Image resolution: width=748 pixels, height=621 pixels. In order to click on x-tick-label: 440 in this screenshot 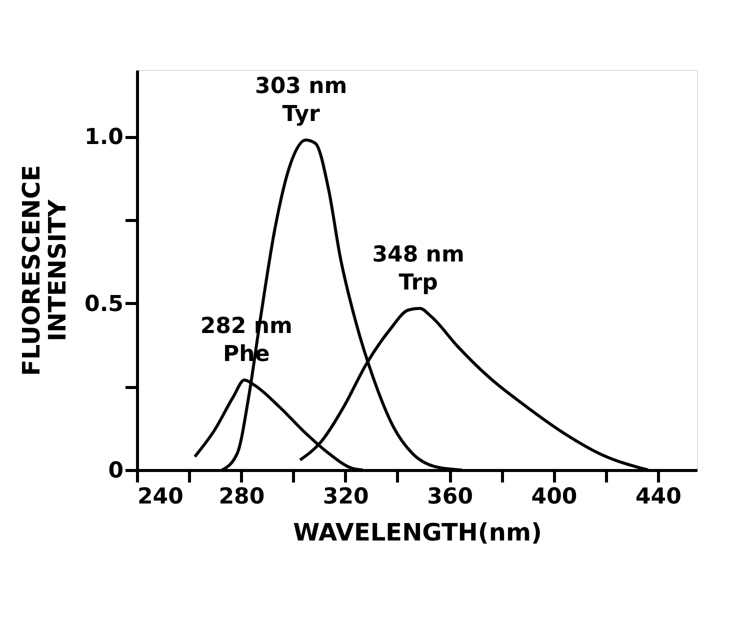, I will do `click(658, 497)`.